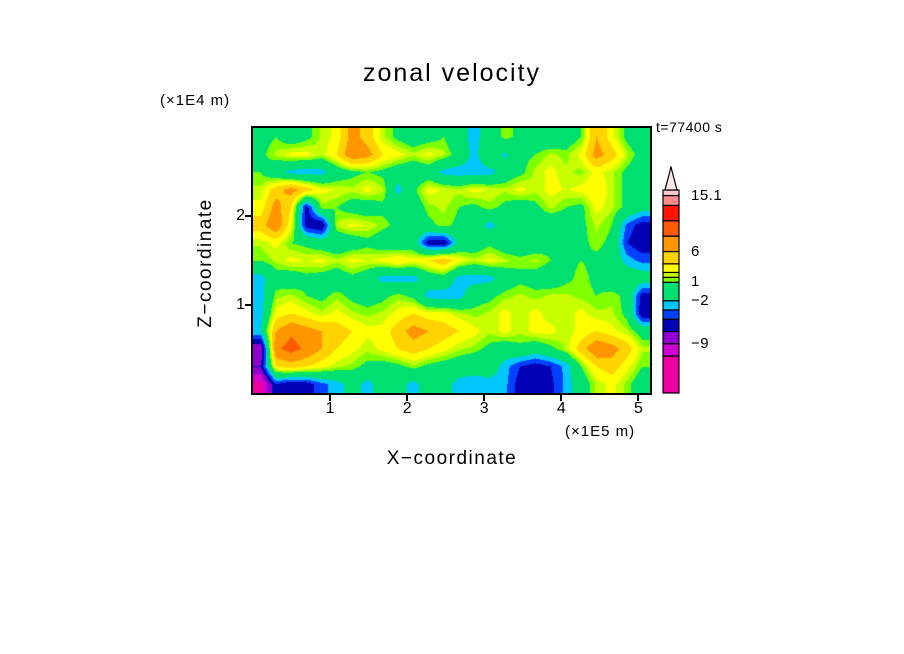 Image resolution: width=904 pixels, height=654 pixels. Describe the element at coordinates (484, 408) in the screenshot. I see `x-tick-label: 3` at that location.